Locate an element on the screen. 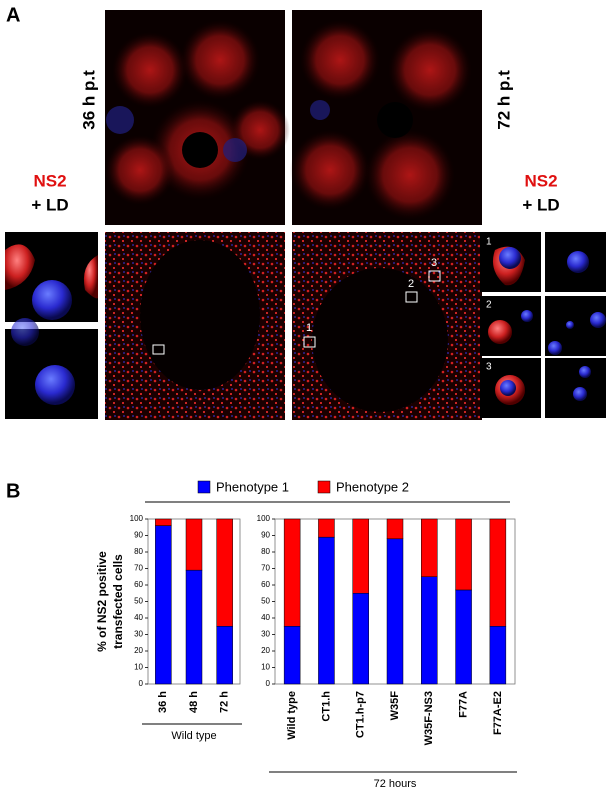 The image size is (611, 800). x-tick-label: F77A is located at coordinates (463, 704).